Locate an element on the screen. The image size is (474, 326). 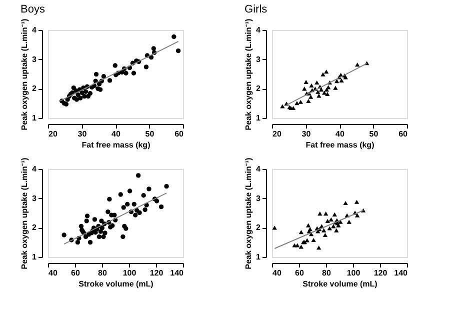
chart-title: Girls is located at coordinates (256, 9).